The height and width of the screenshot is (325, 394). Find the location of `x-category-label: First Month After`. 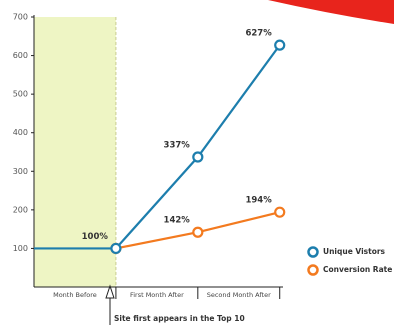

x-category-label: First Month After is located at coordinates (157, 295).